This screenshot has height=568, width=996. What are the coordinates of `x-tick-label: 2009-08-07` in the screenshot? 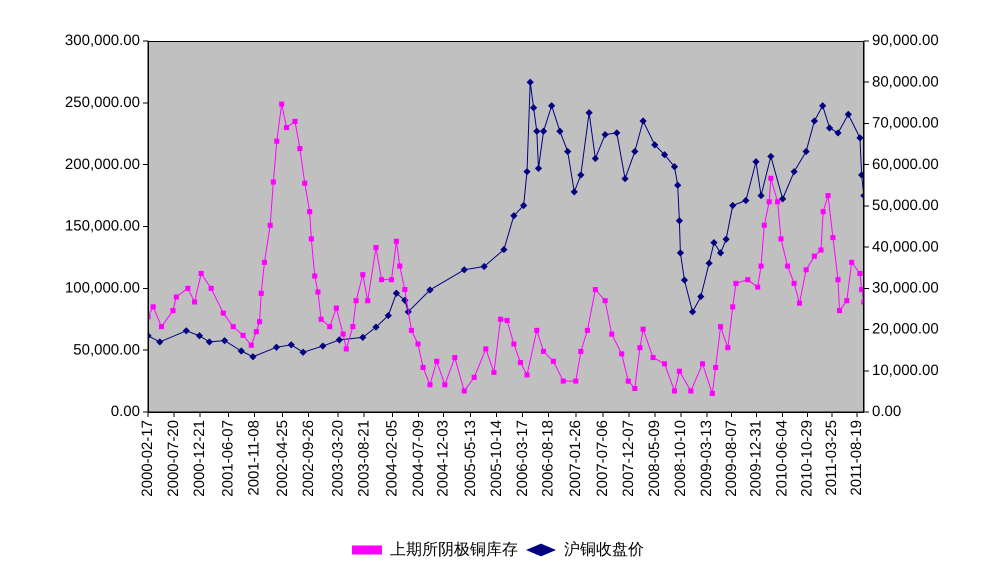 It's located at (731, 458).